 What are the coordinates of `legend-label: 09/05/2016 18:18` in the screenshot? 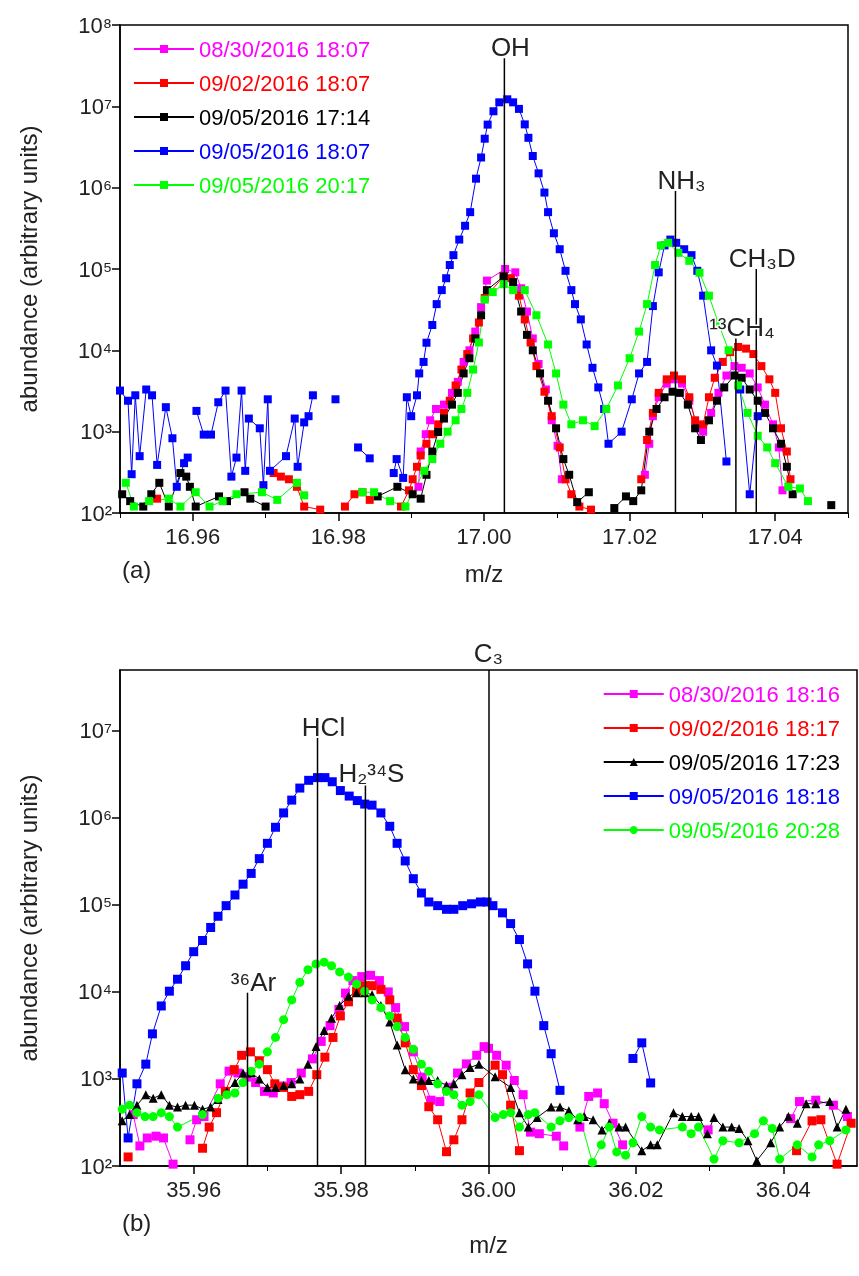 It's located at (754, 796).